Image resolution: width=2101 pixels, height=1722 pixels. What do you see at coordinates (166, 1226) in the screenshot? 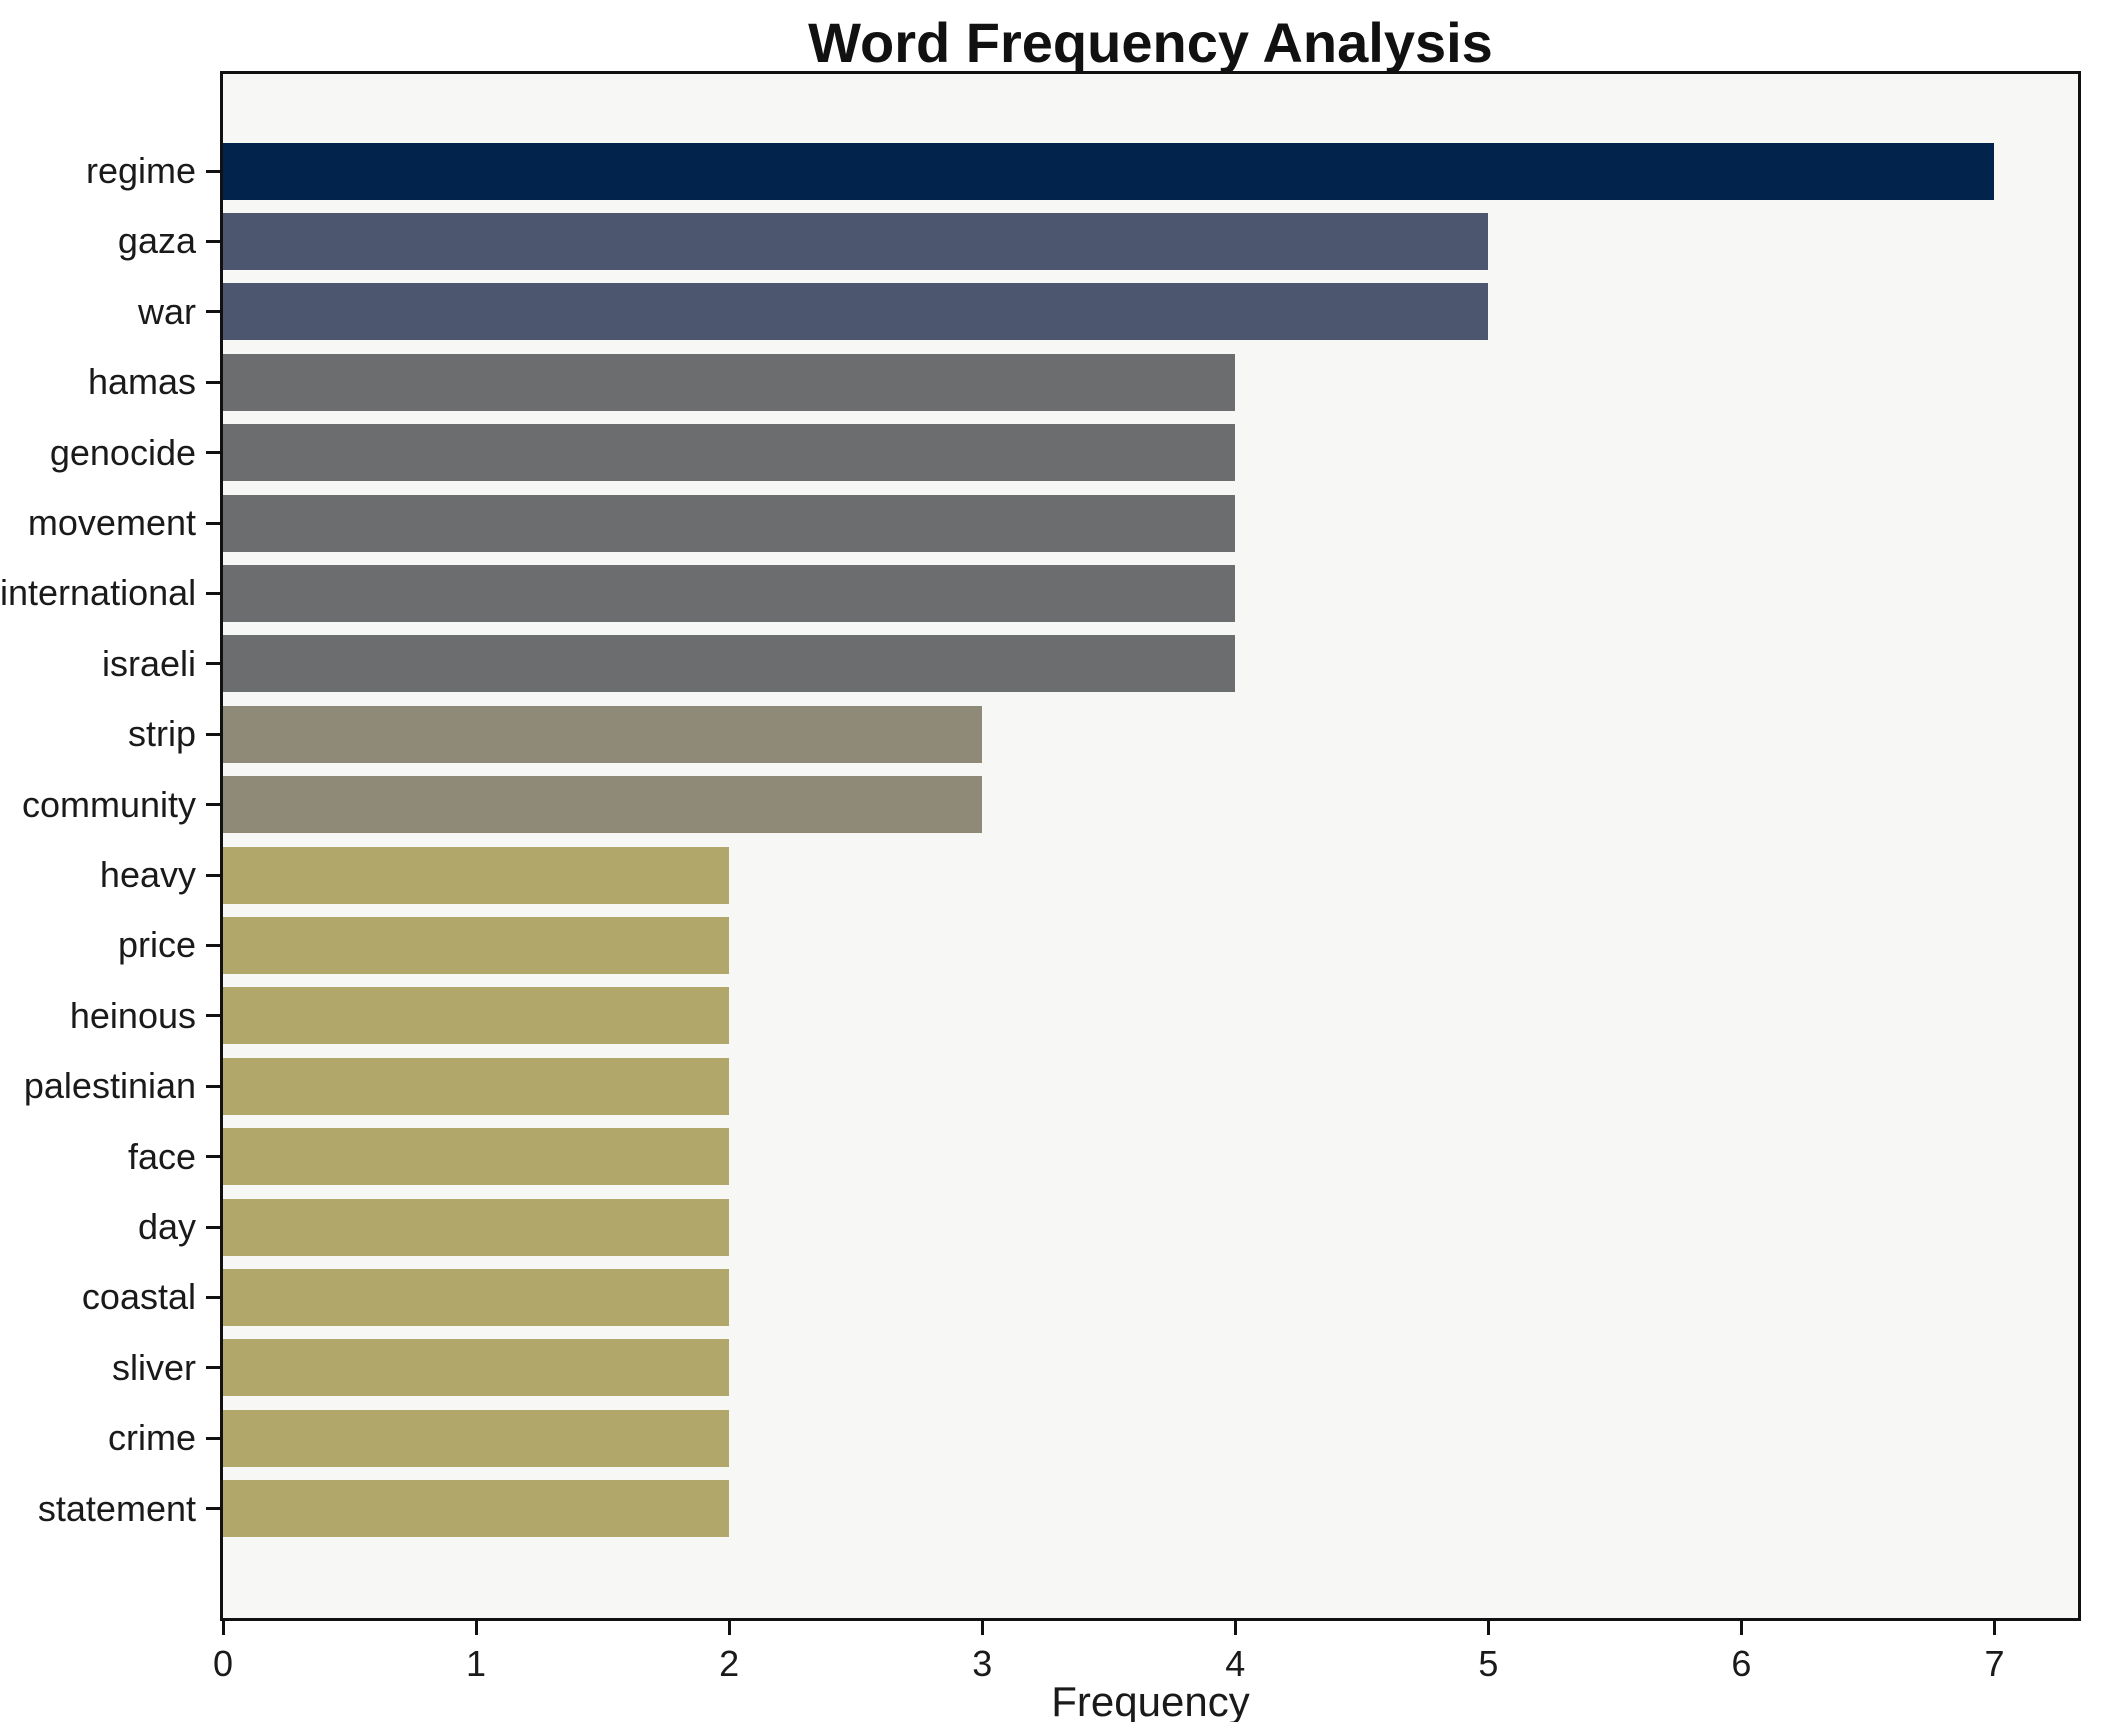
I see `y-tick-label-day: day` at bounding box center [166, 1226].